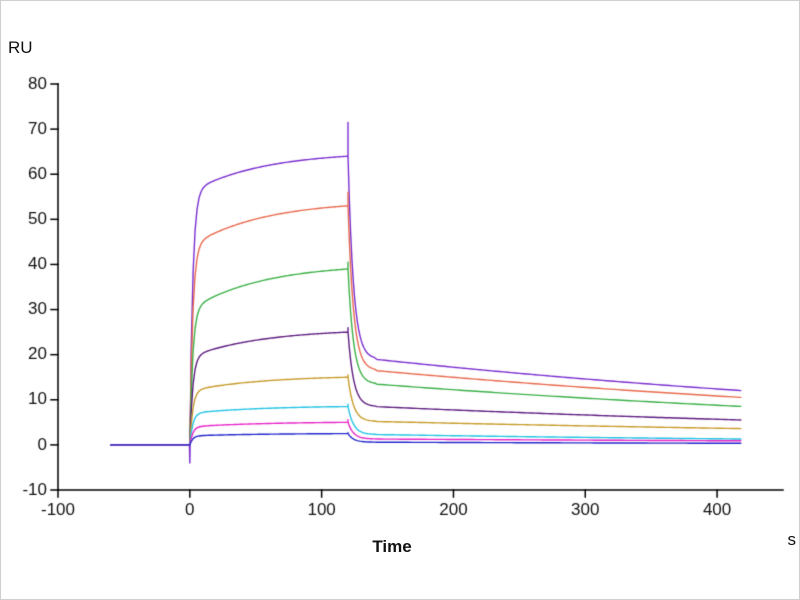  I want to click on x-axis-title: Time, so click(392, 546).